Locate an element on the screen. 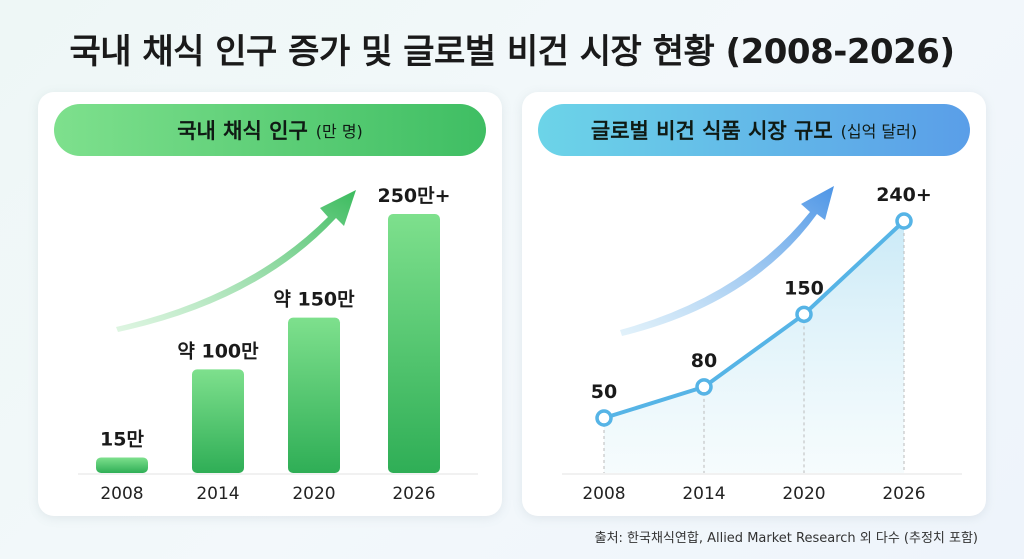  data-point-2026 is located at coordinates (904, 221).